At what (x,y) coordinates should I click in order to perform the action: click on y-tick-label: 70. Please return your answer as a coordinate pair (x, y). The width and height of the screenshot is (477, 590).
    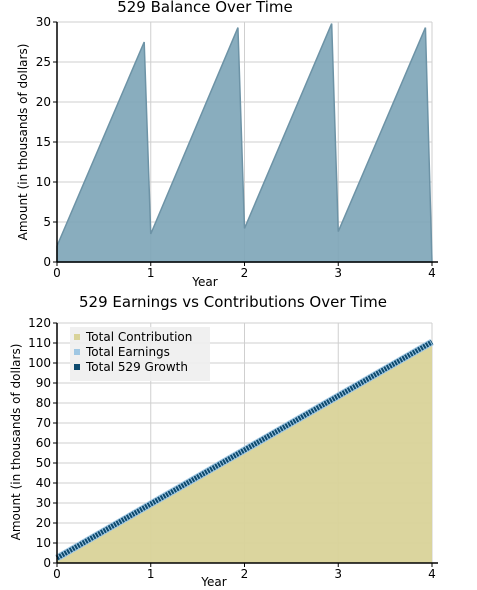
    Looking at the image, I should click on (43, 423).